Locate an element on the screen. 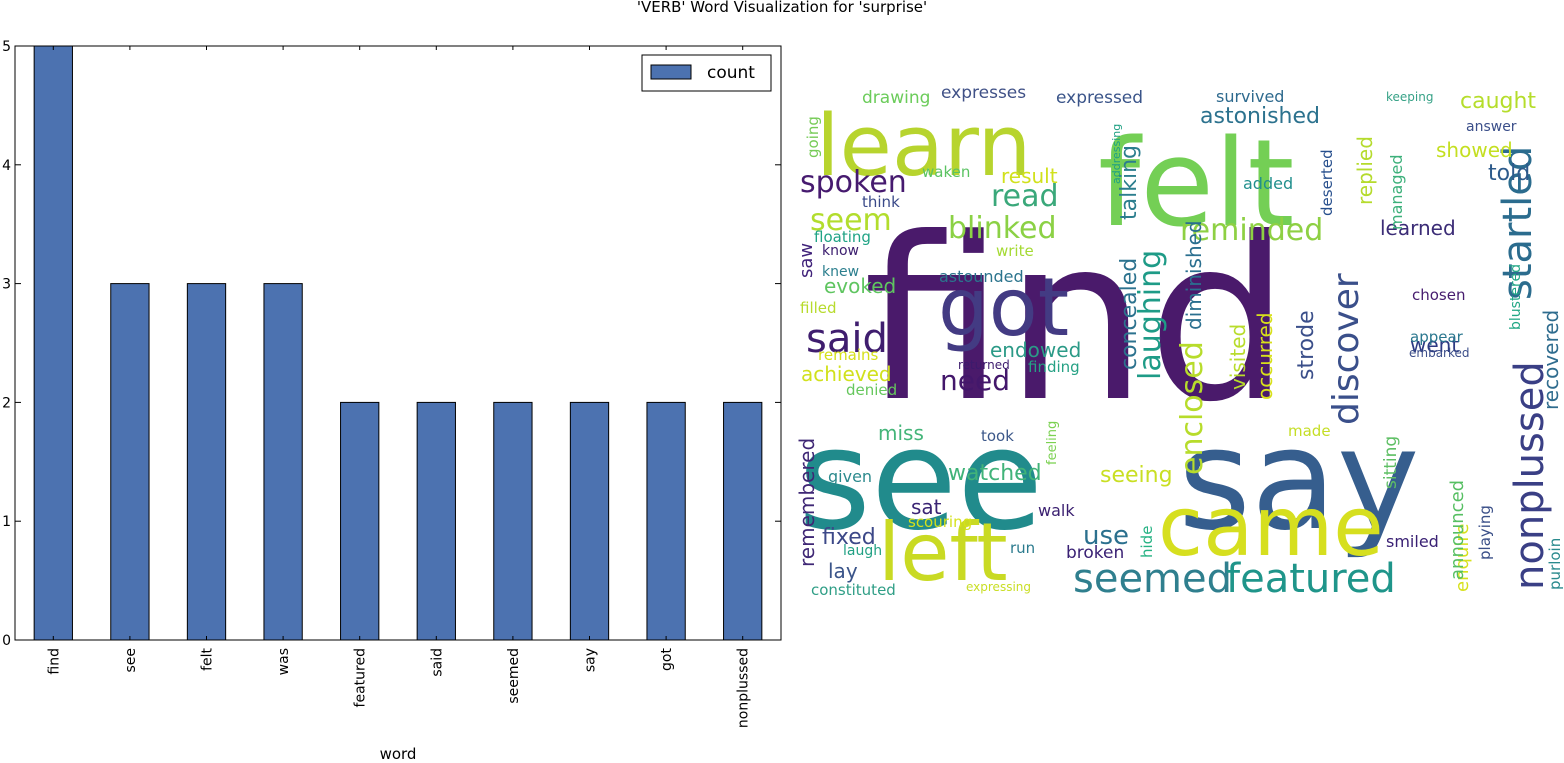 This screenshot has width=1564, height=763. cloud-word-said: said is located at coordinates (847, 339).